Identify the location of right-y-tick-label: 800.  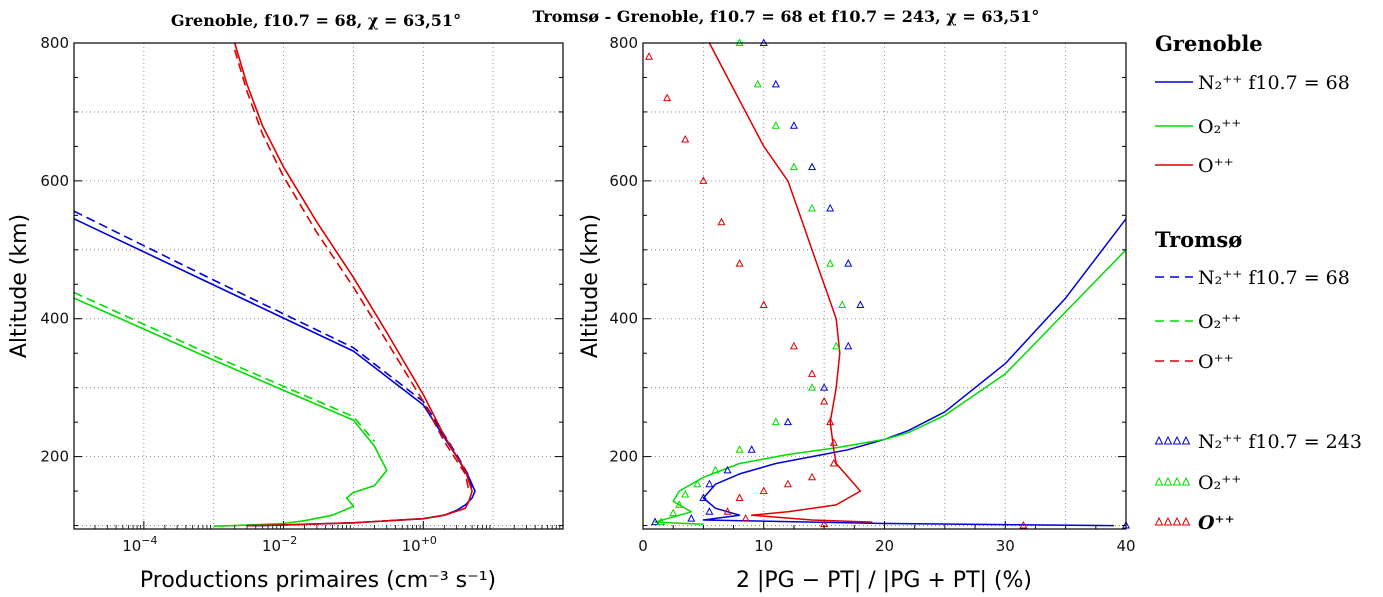
(623, 43).